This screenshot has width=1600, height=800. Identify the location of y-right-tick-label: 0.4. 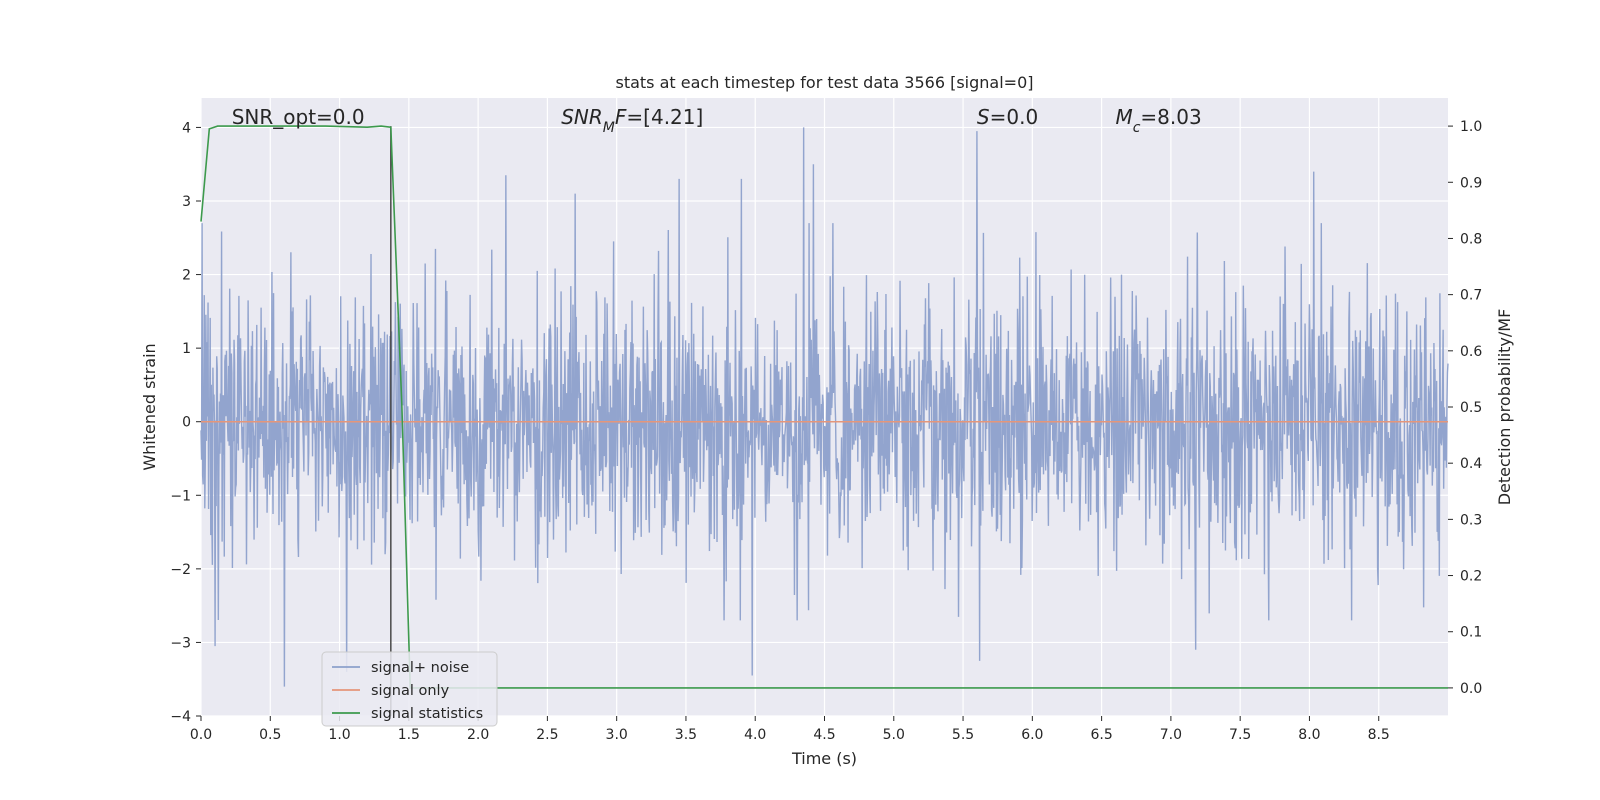
(1471, 464).